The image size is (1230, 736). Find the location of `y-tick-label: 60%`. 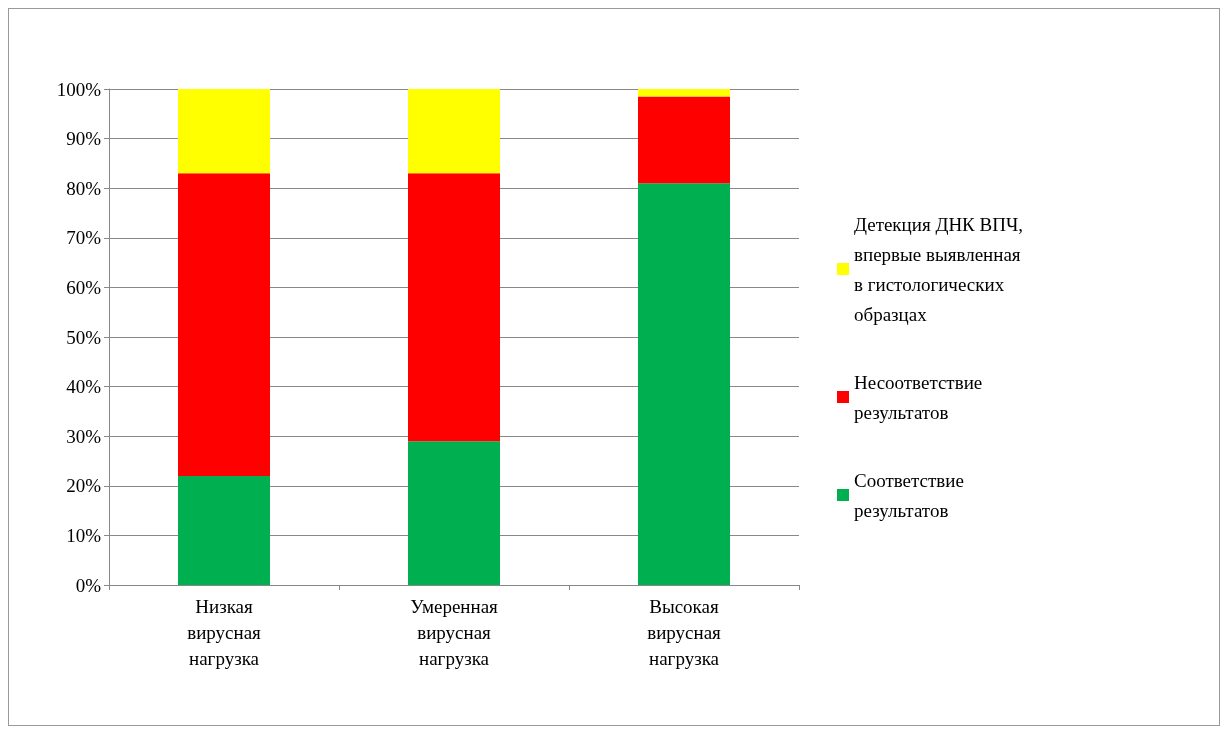

y-tick-label: 60% is located at coordinates (84, 287).